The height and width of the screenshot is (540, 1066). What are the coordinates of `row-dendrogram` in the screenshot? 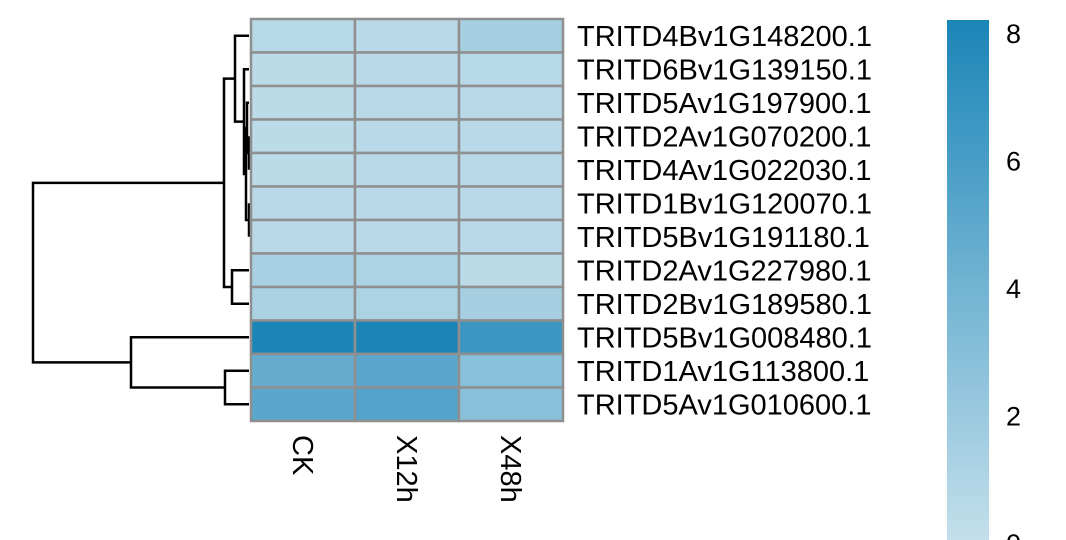 It's located at (141, 220).